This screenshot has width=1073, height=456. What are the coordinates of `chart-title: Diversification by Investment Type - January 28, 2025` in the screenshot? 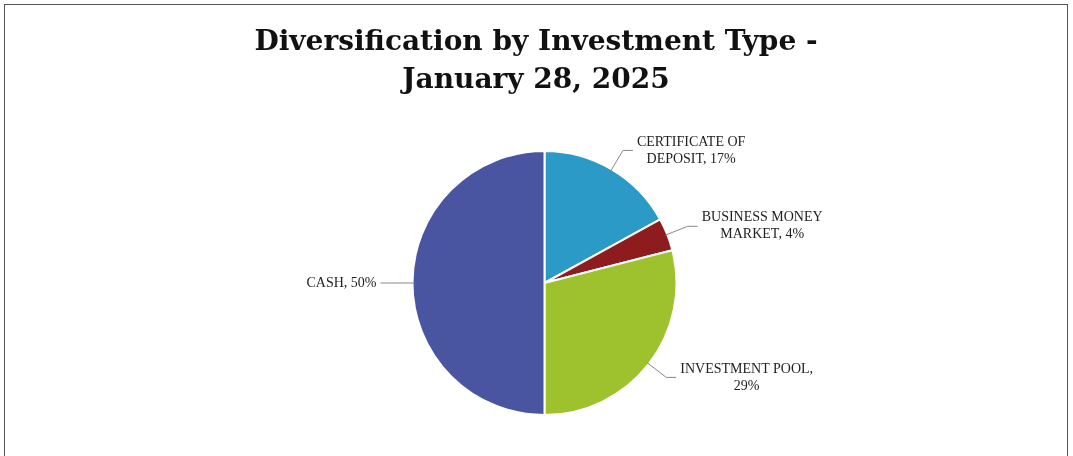 It's located at (536, 60).